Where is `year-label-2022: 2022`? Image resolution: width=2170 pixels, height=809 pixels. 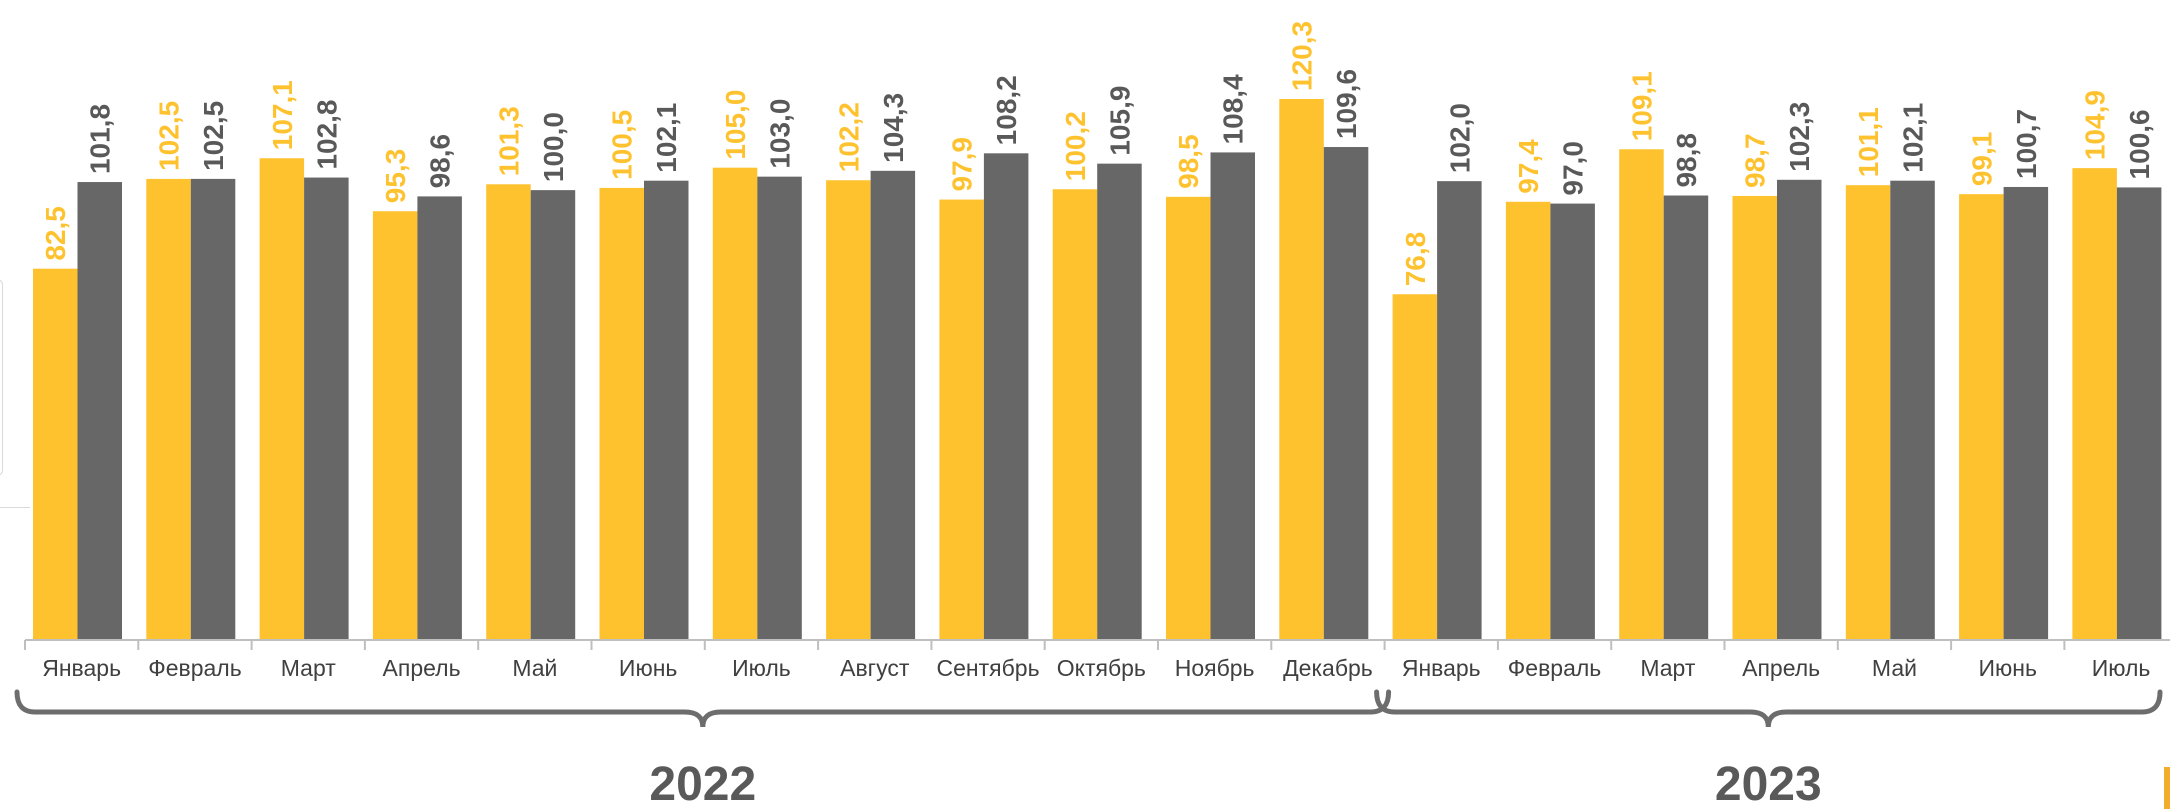
year-label-2022: 2022 is located at coordinates (702, 783).